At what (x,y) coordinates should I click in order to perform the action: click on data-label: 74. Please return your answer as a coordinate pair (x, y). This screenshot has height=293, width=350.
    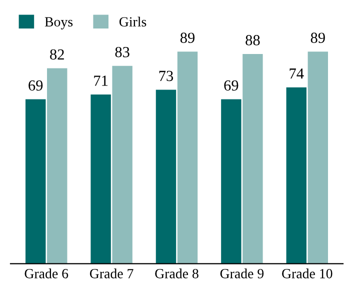
    Looking at the image, I should click on (297, 73).